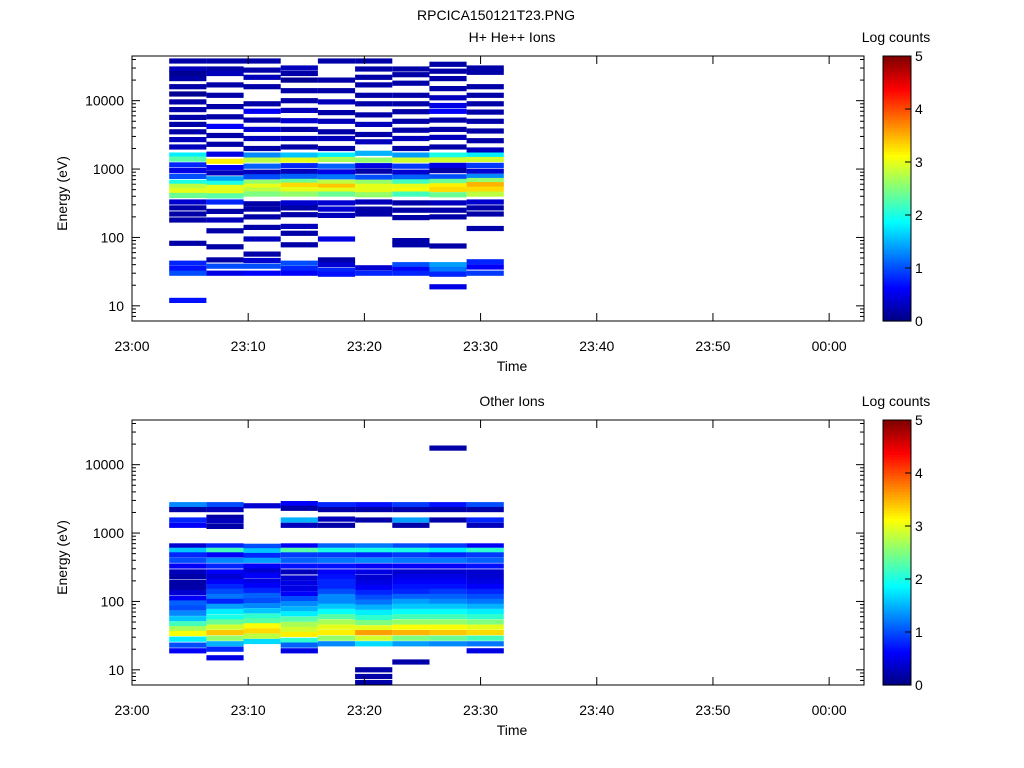  What do you see at coordinates (496, 15) in the screenshot?
I see `figure-title: RPCICA150121T23.PNG` at bounding box center [496, 15].